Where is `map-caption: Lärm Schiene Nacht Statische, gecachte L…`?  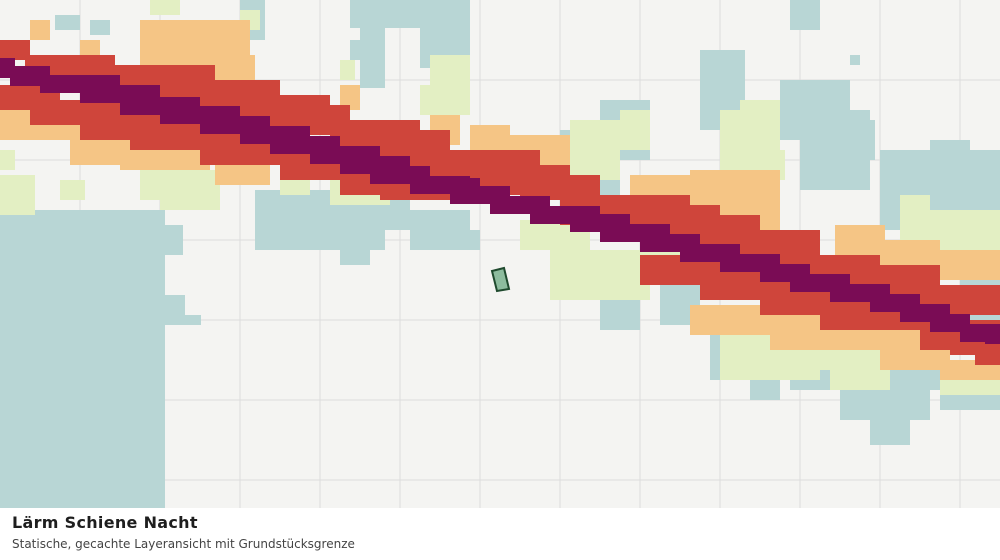 map-caption: Lärm Schiene Nacht Statische, gecachte L… is located at coordinates (500, 534).